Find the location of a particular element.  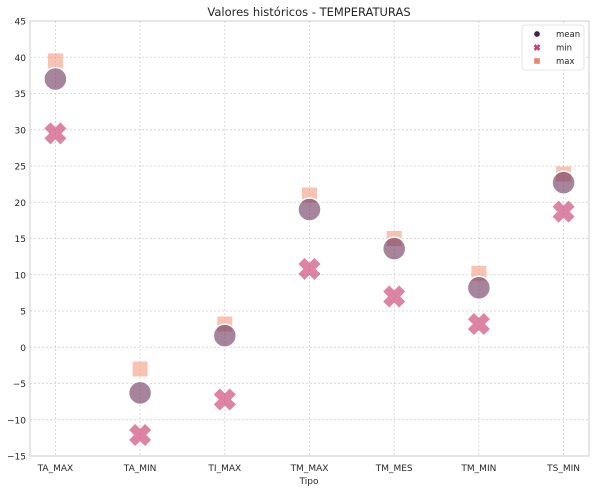

legend: mean min max is located at coordinates (553, 47).